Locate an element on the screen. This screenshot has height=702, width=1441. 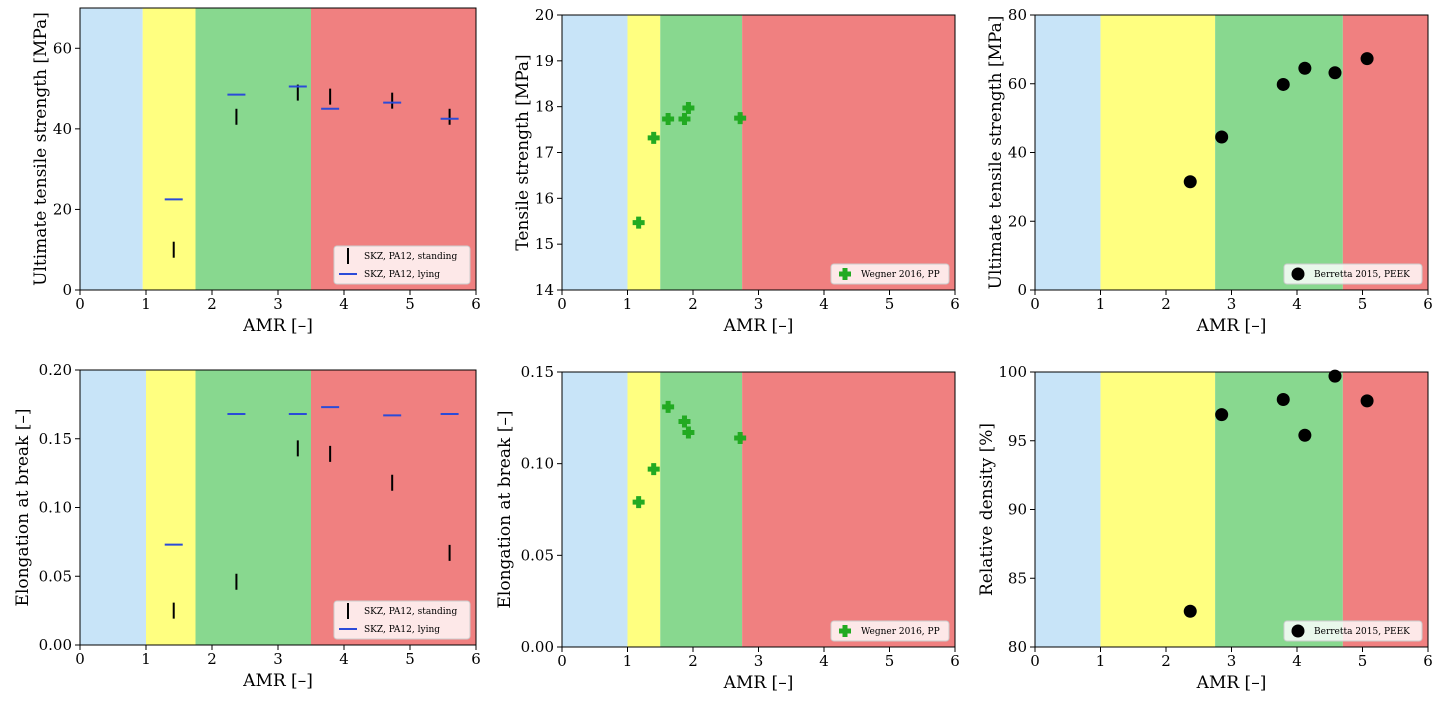
y-tick-label: 15 is located at coordinates (544, 244).